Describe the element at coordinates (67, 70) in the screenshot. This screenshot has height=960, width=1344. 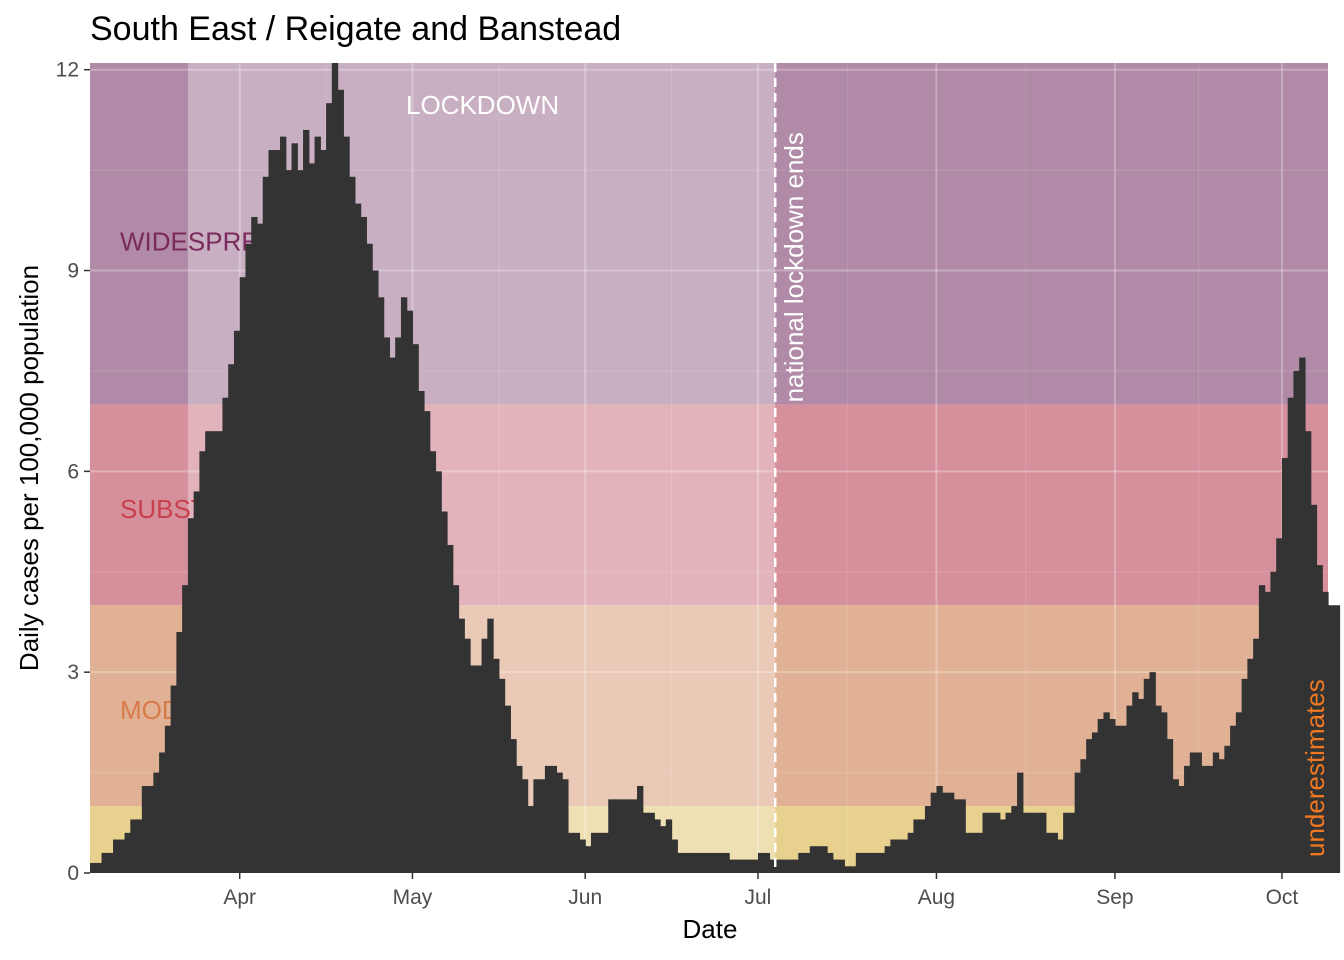
I see `y-tick-label: 12` at that location.